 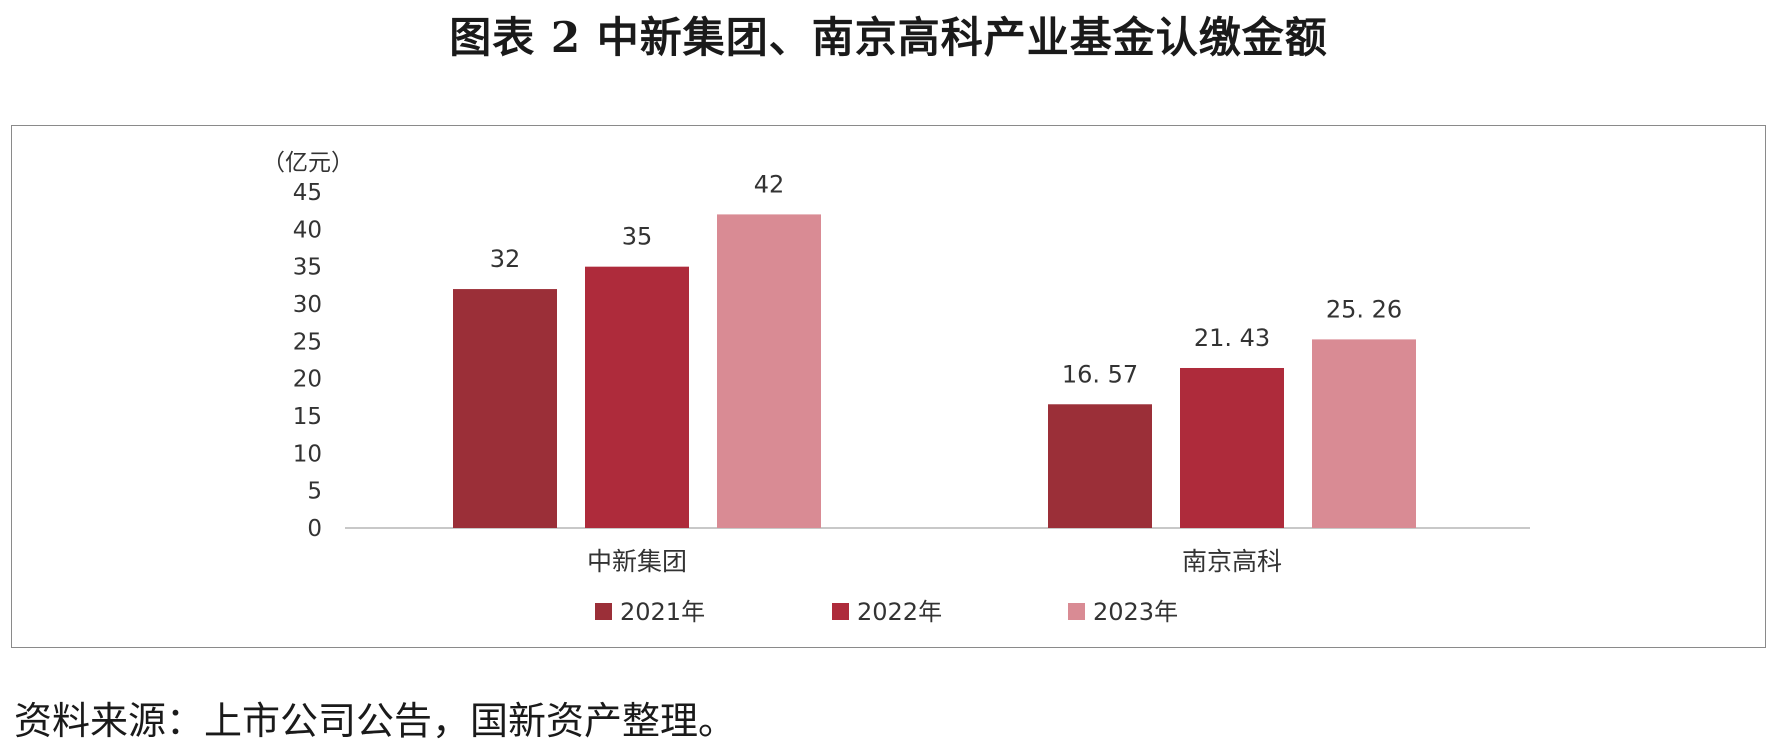 What do you see at coordinates (637, 561) in the screenshot?
I see `x-category-label: 中新集团` at bounding box center [637, 561].